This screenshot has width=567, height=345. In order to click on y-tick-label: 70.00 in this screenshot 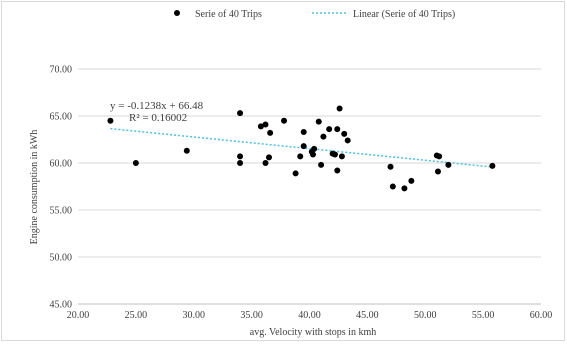, I will do `click(61, 70)`.